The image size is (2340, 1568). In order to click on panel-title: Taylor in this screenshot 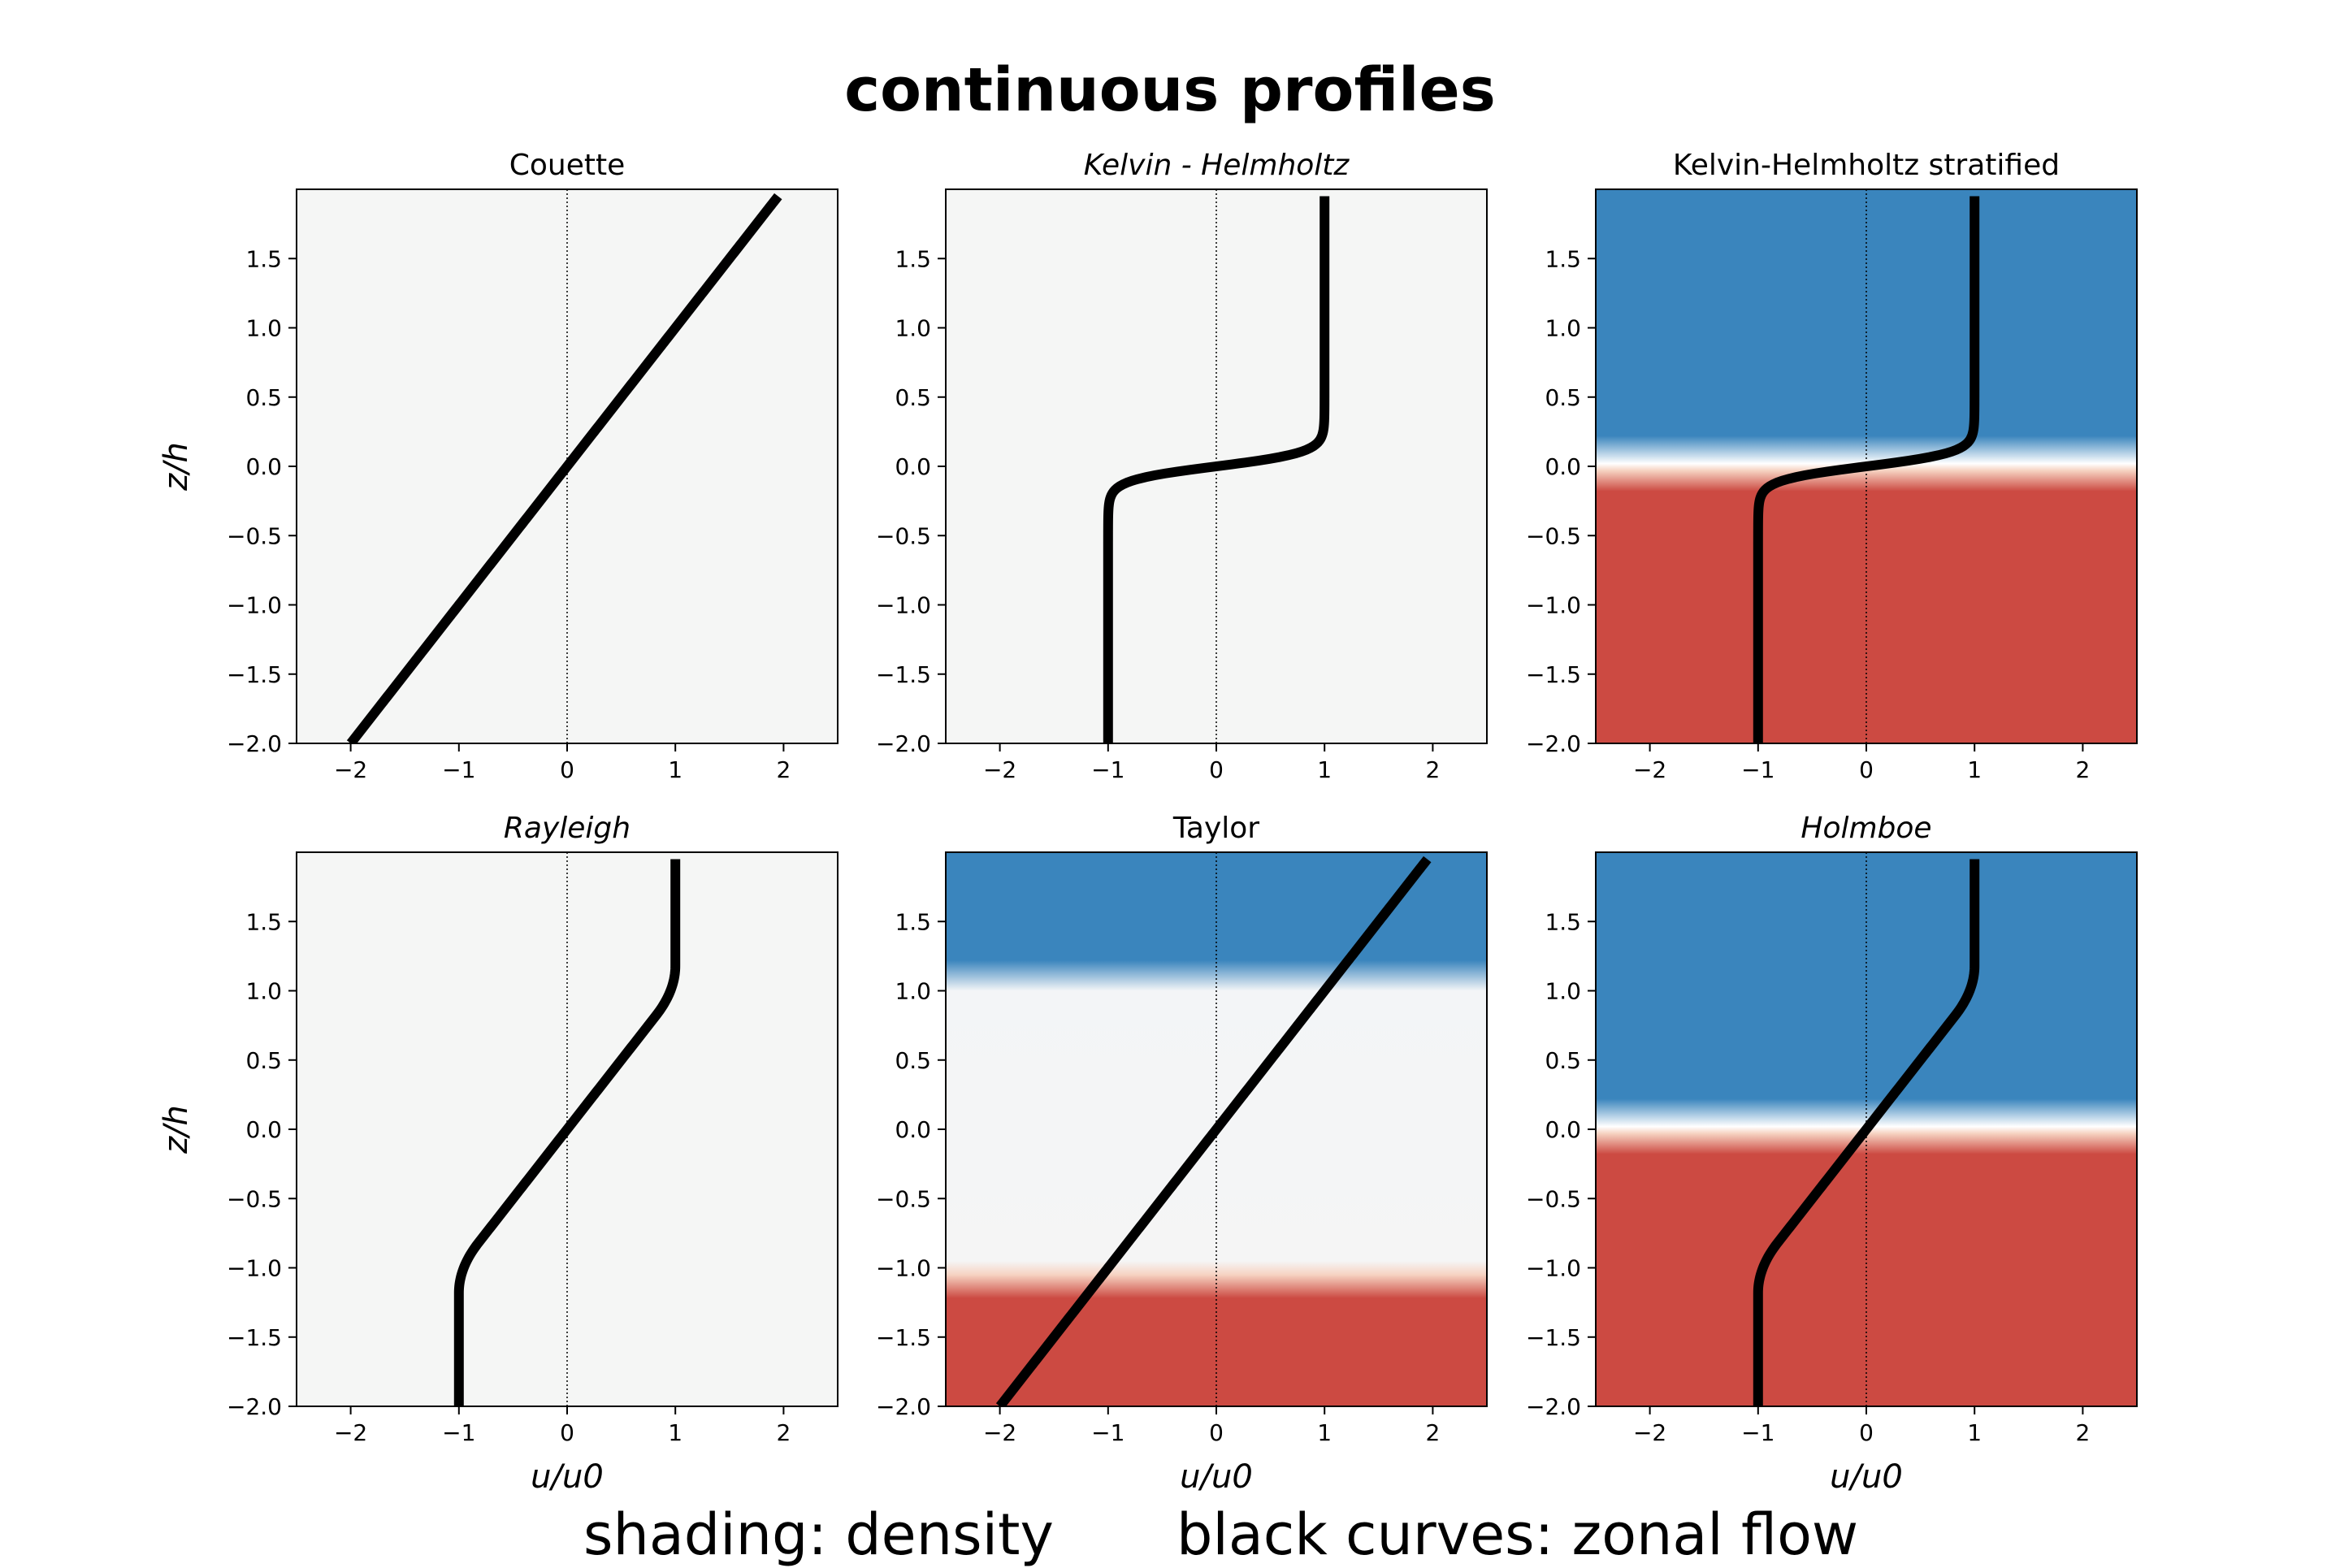, I will do `click(1215, 828)`.